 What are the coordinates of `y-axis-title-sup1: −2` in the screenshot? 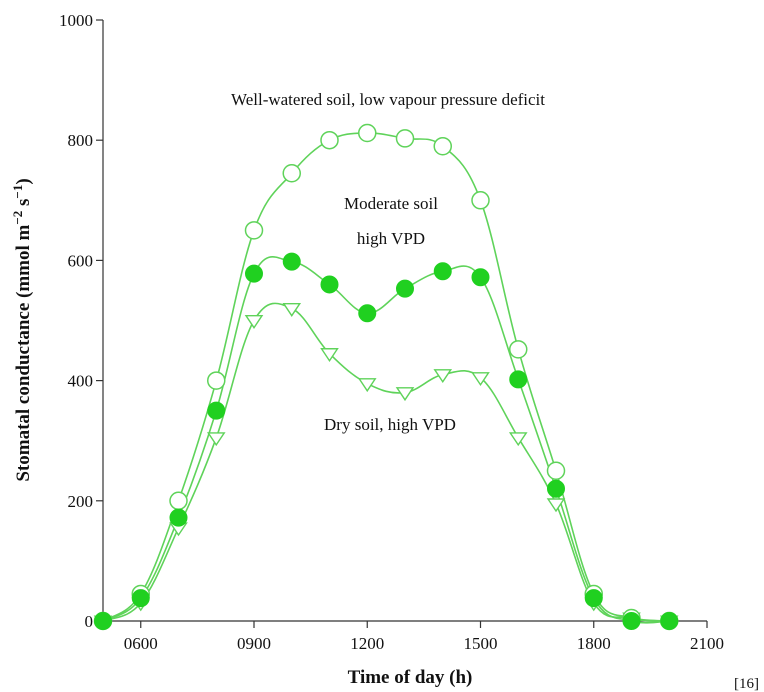 It's located at (17, 218).